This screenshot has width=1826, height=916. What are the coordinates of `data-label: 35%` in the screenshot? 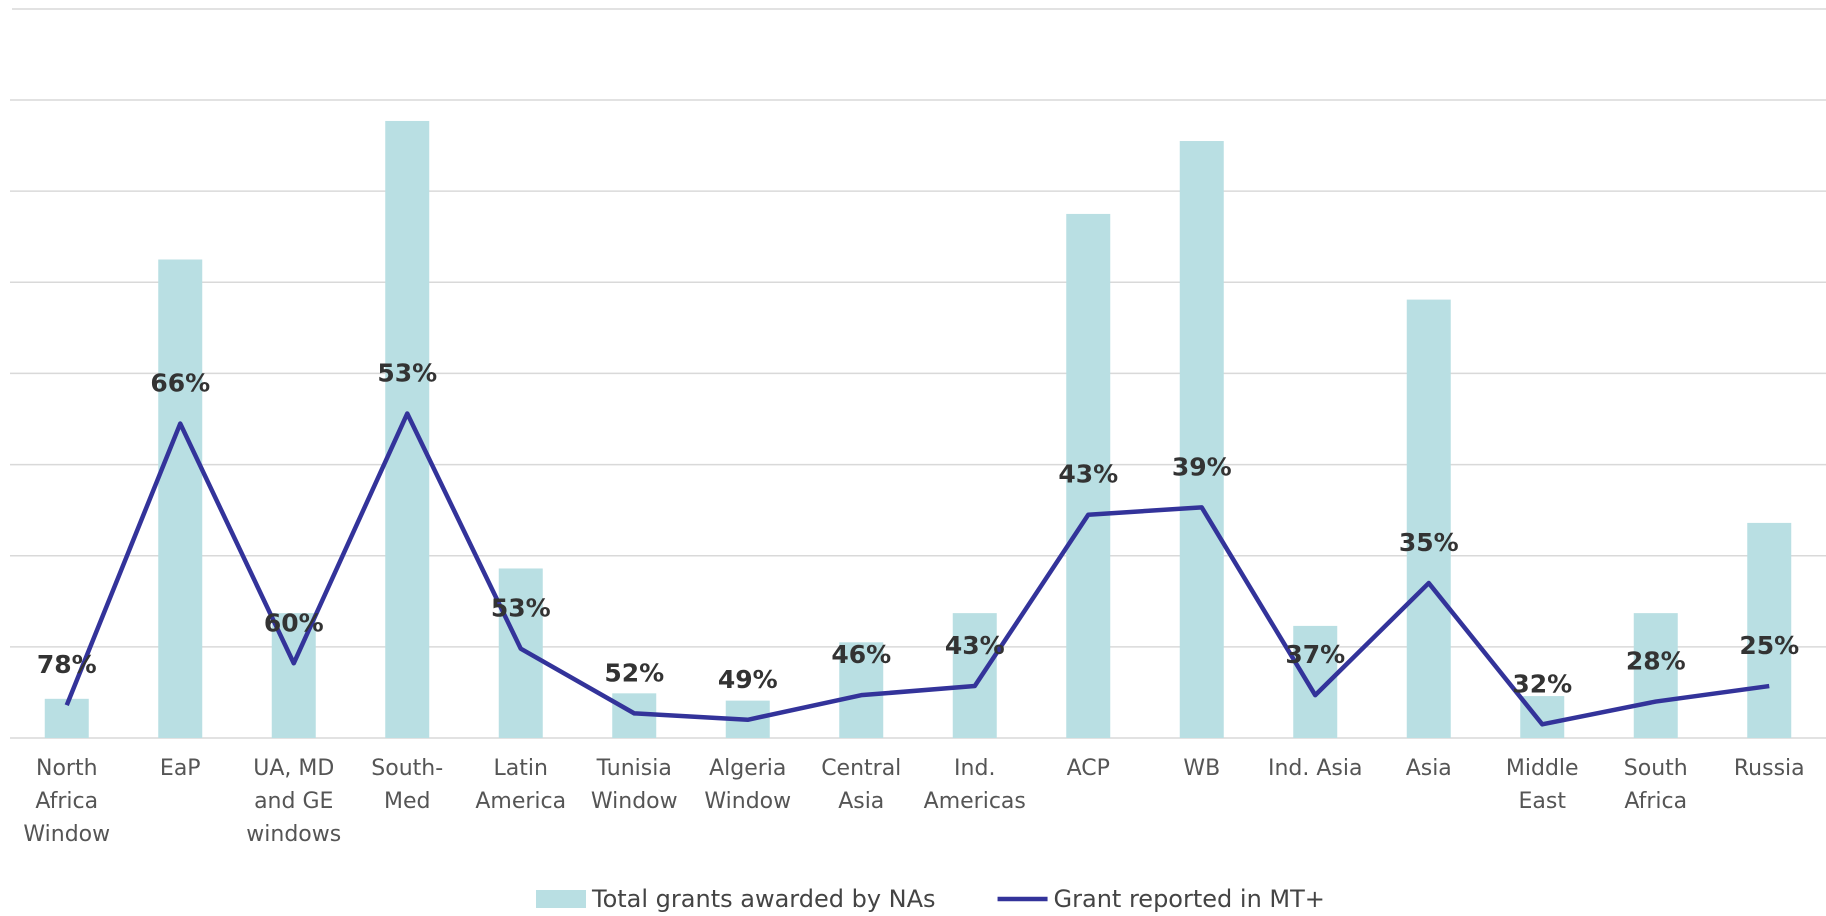 It's located at (1429, 542).